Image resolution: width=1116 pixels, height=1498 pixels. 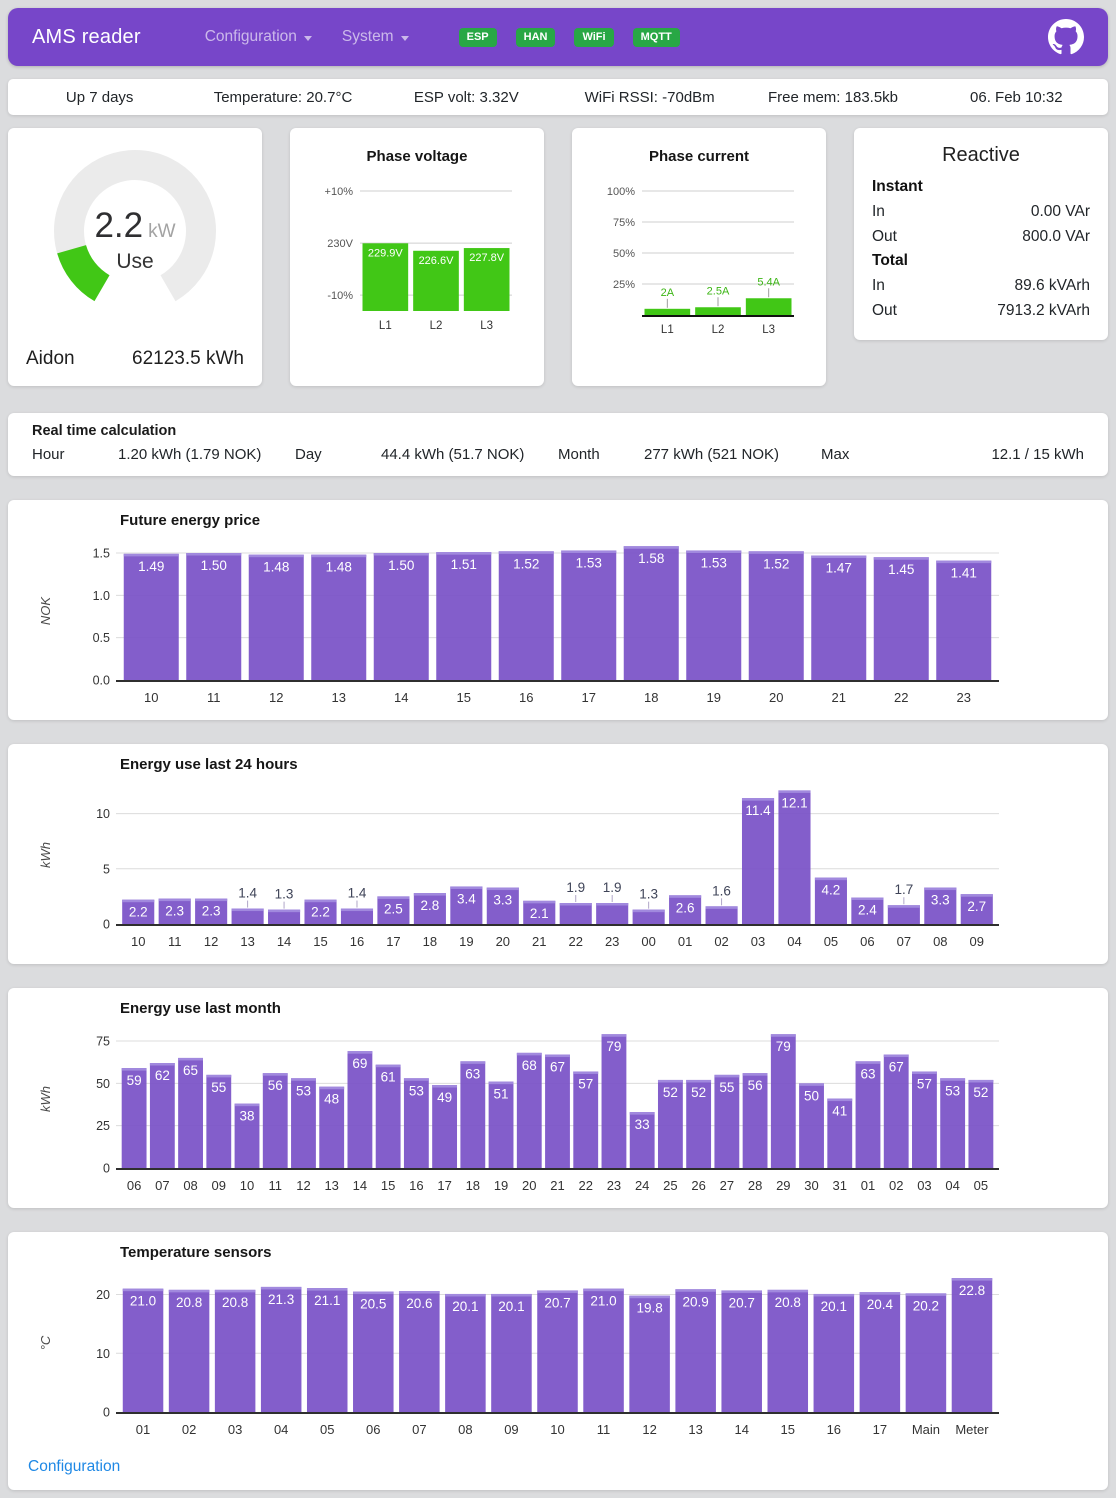 I want to click on bar-value-label: 20.7, so click(x=742, y=1302).